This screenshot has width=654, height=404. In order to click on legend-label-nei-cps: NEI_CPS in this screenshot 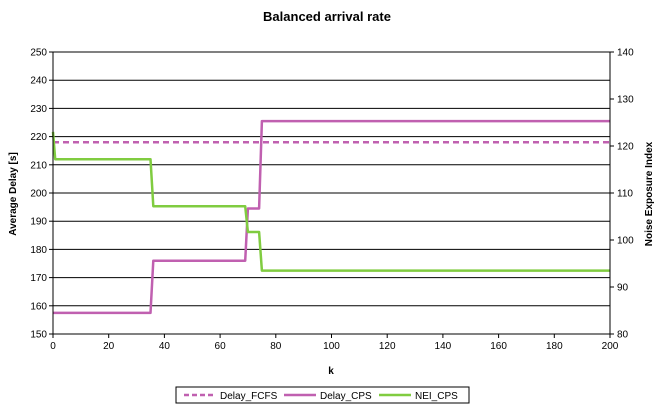, I will do `click(436, 396)`.